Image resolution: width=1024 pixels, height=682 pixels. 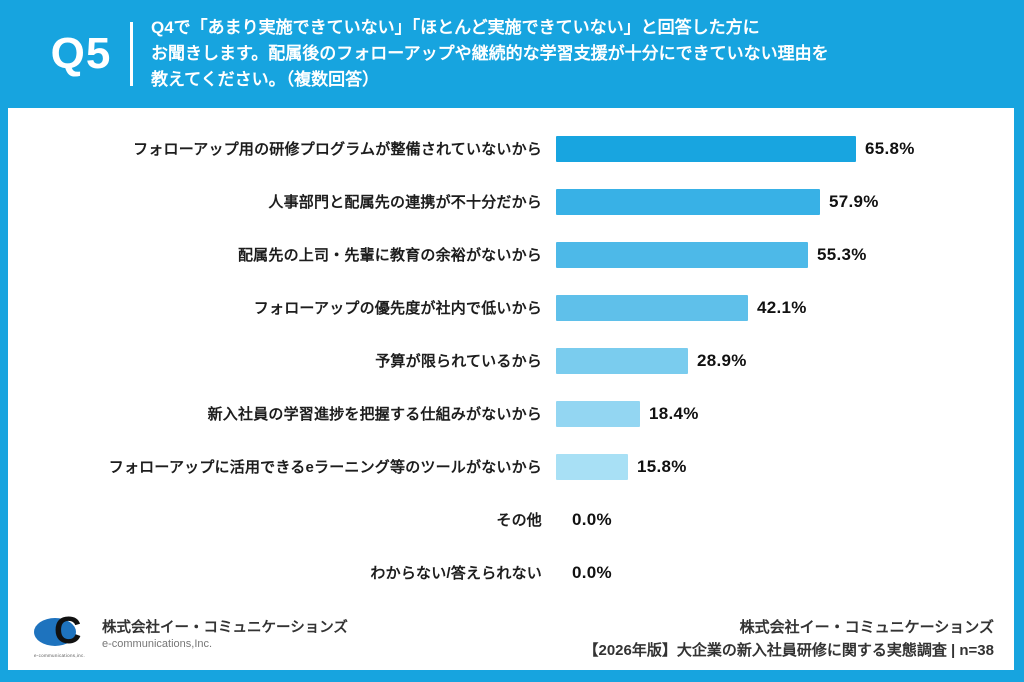 I want to click on question-line-1: Q4で「あまり実施できていない」「ほとんど実施できていない」と回答した方に, so click(x=455, y=27).